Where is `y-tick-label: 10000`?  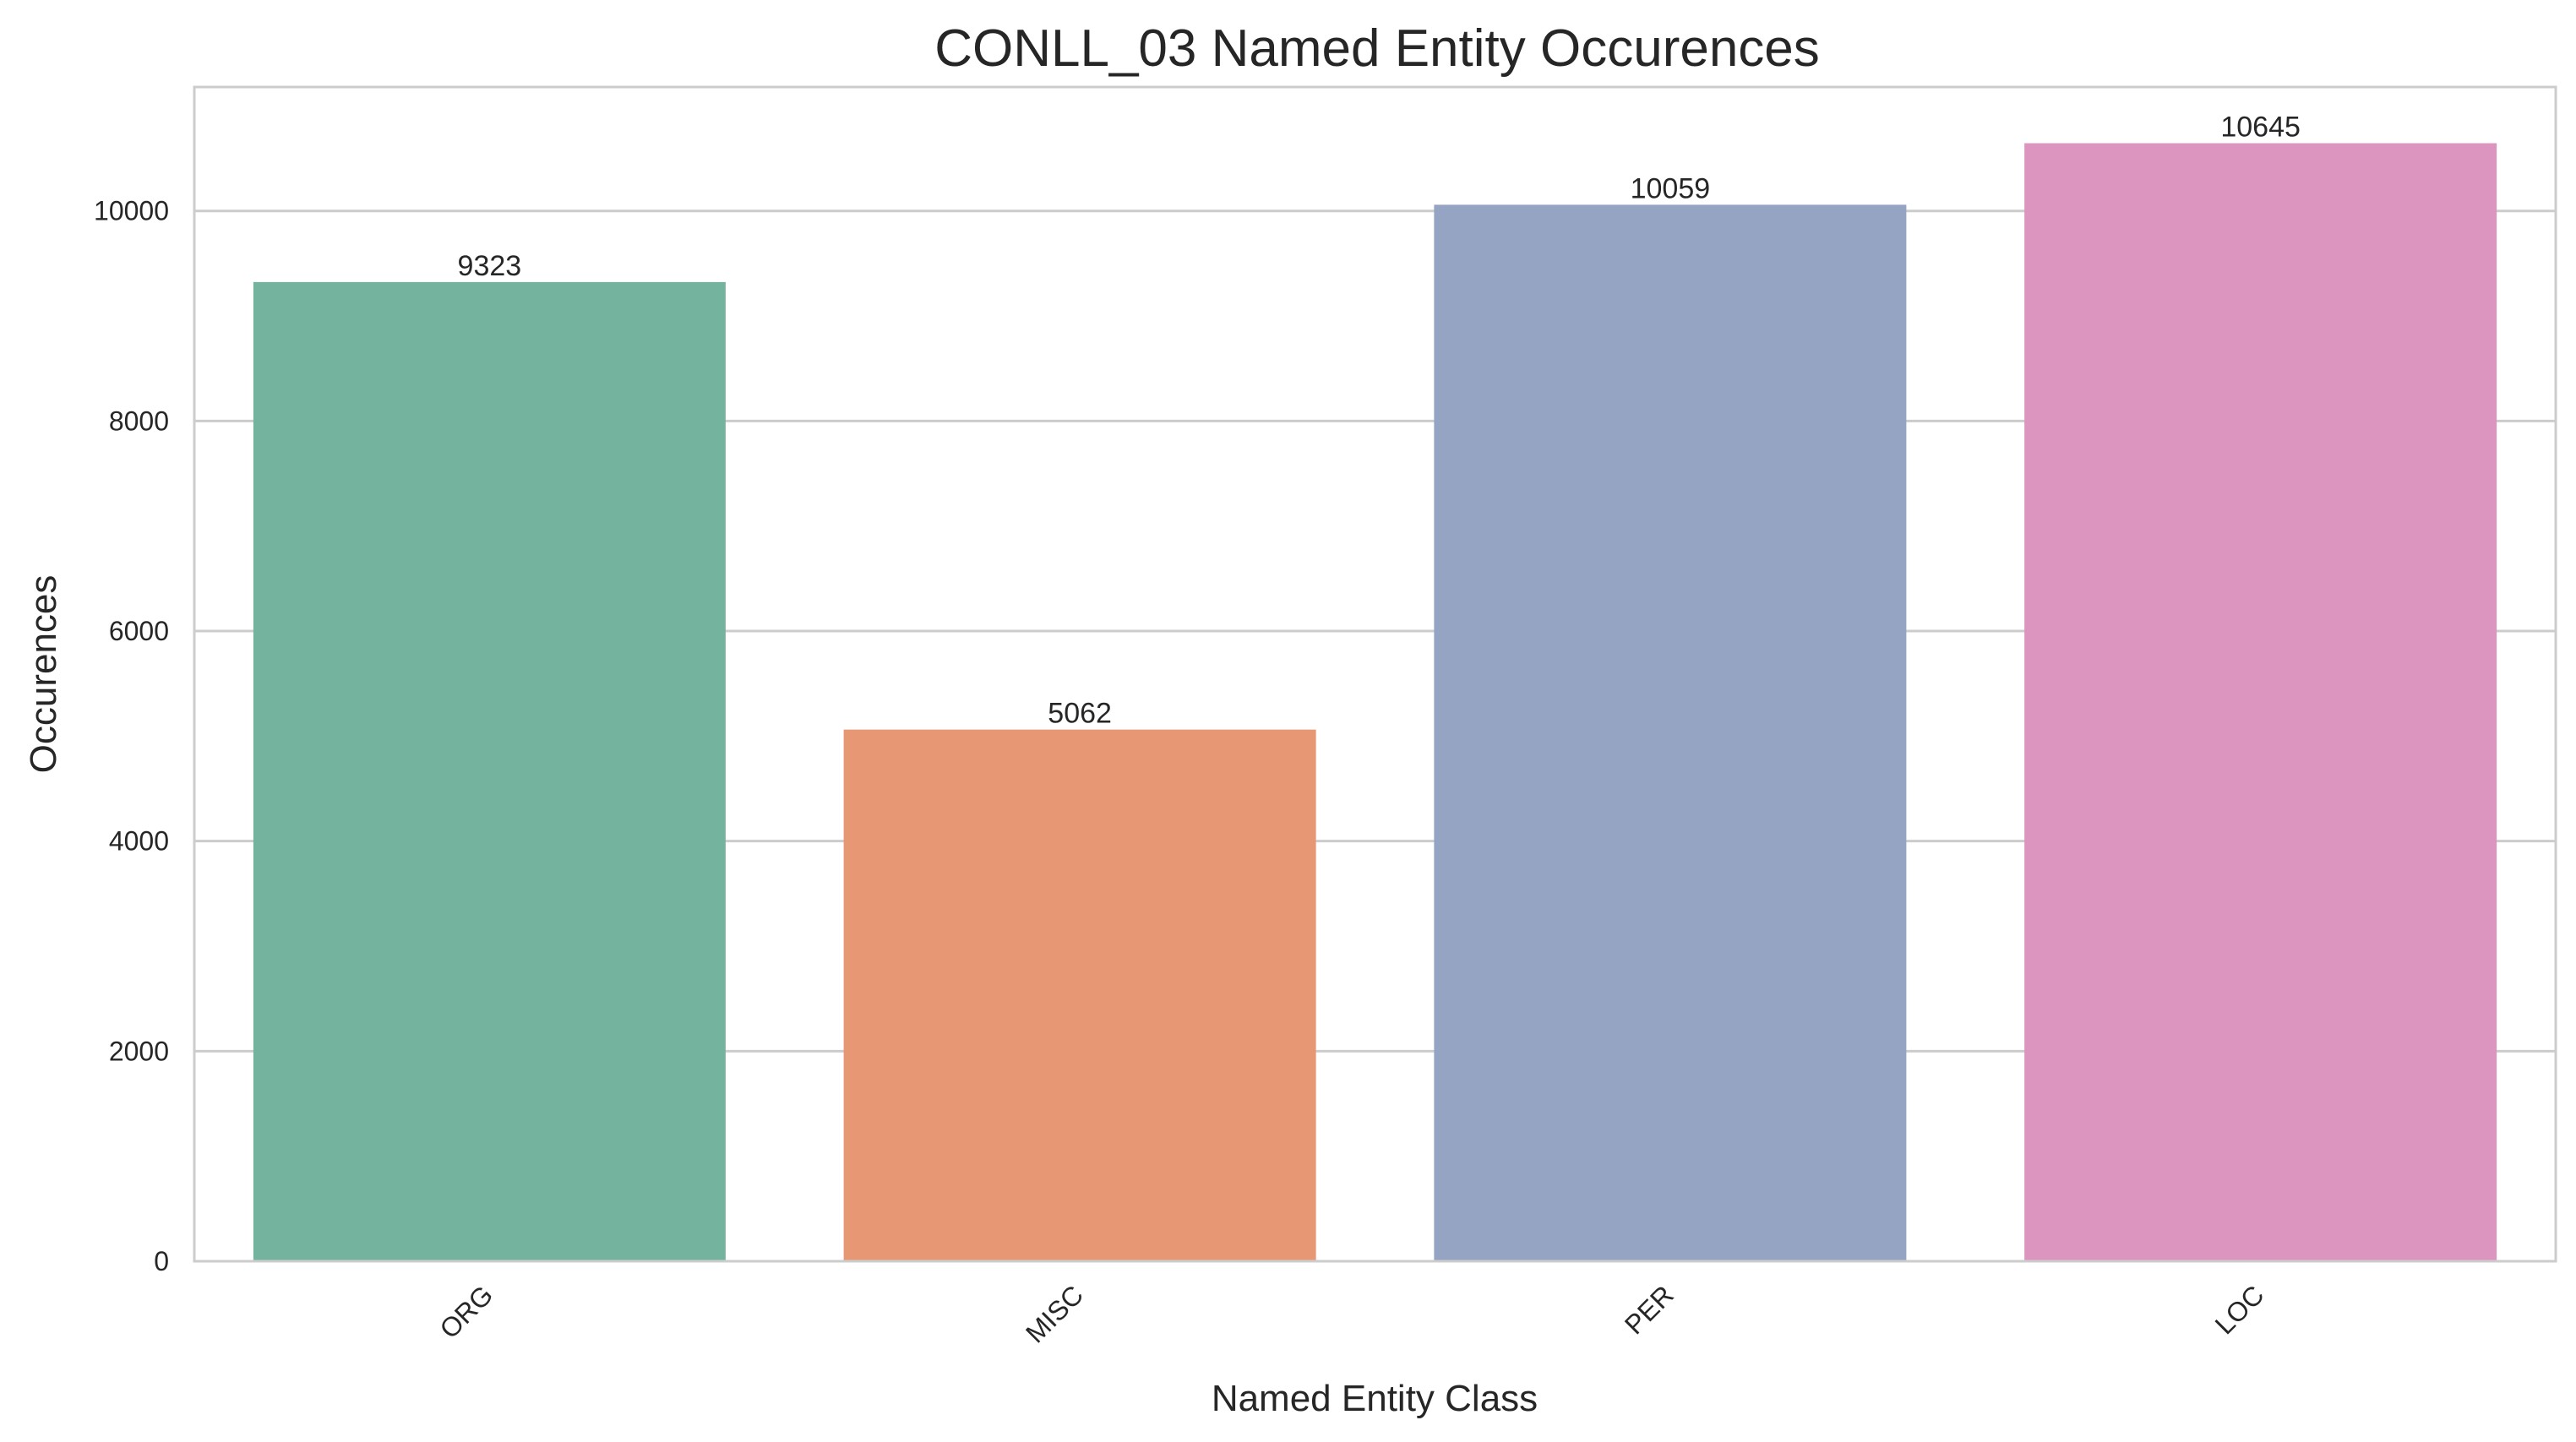
y-tick-label: 10000 is located at coordinates (131, 211).